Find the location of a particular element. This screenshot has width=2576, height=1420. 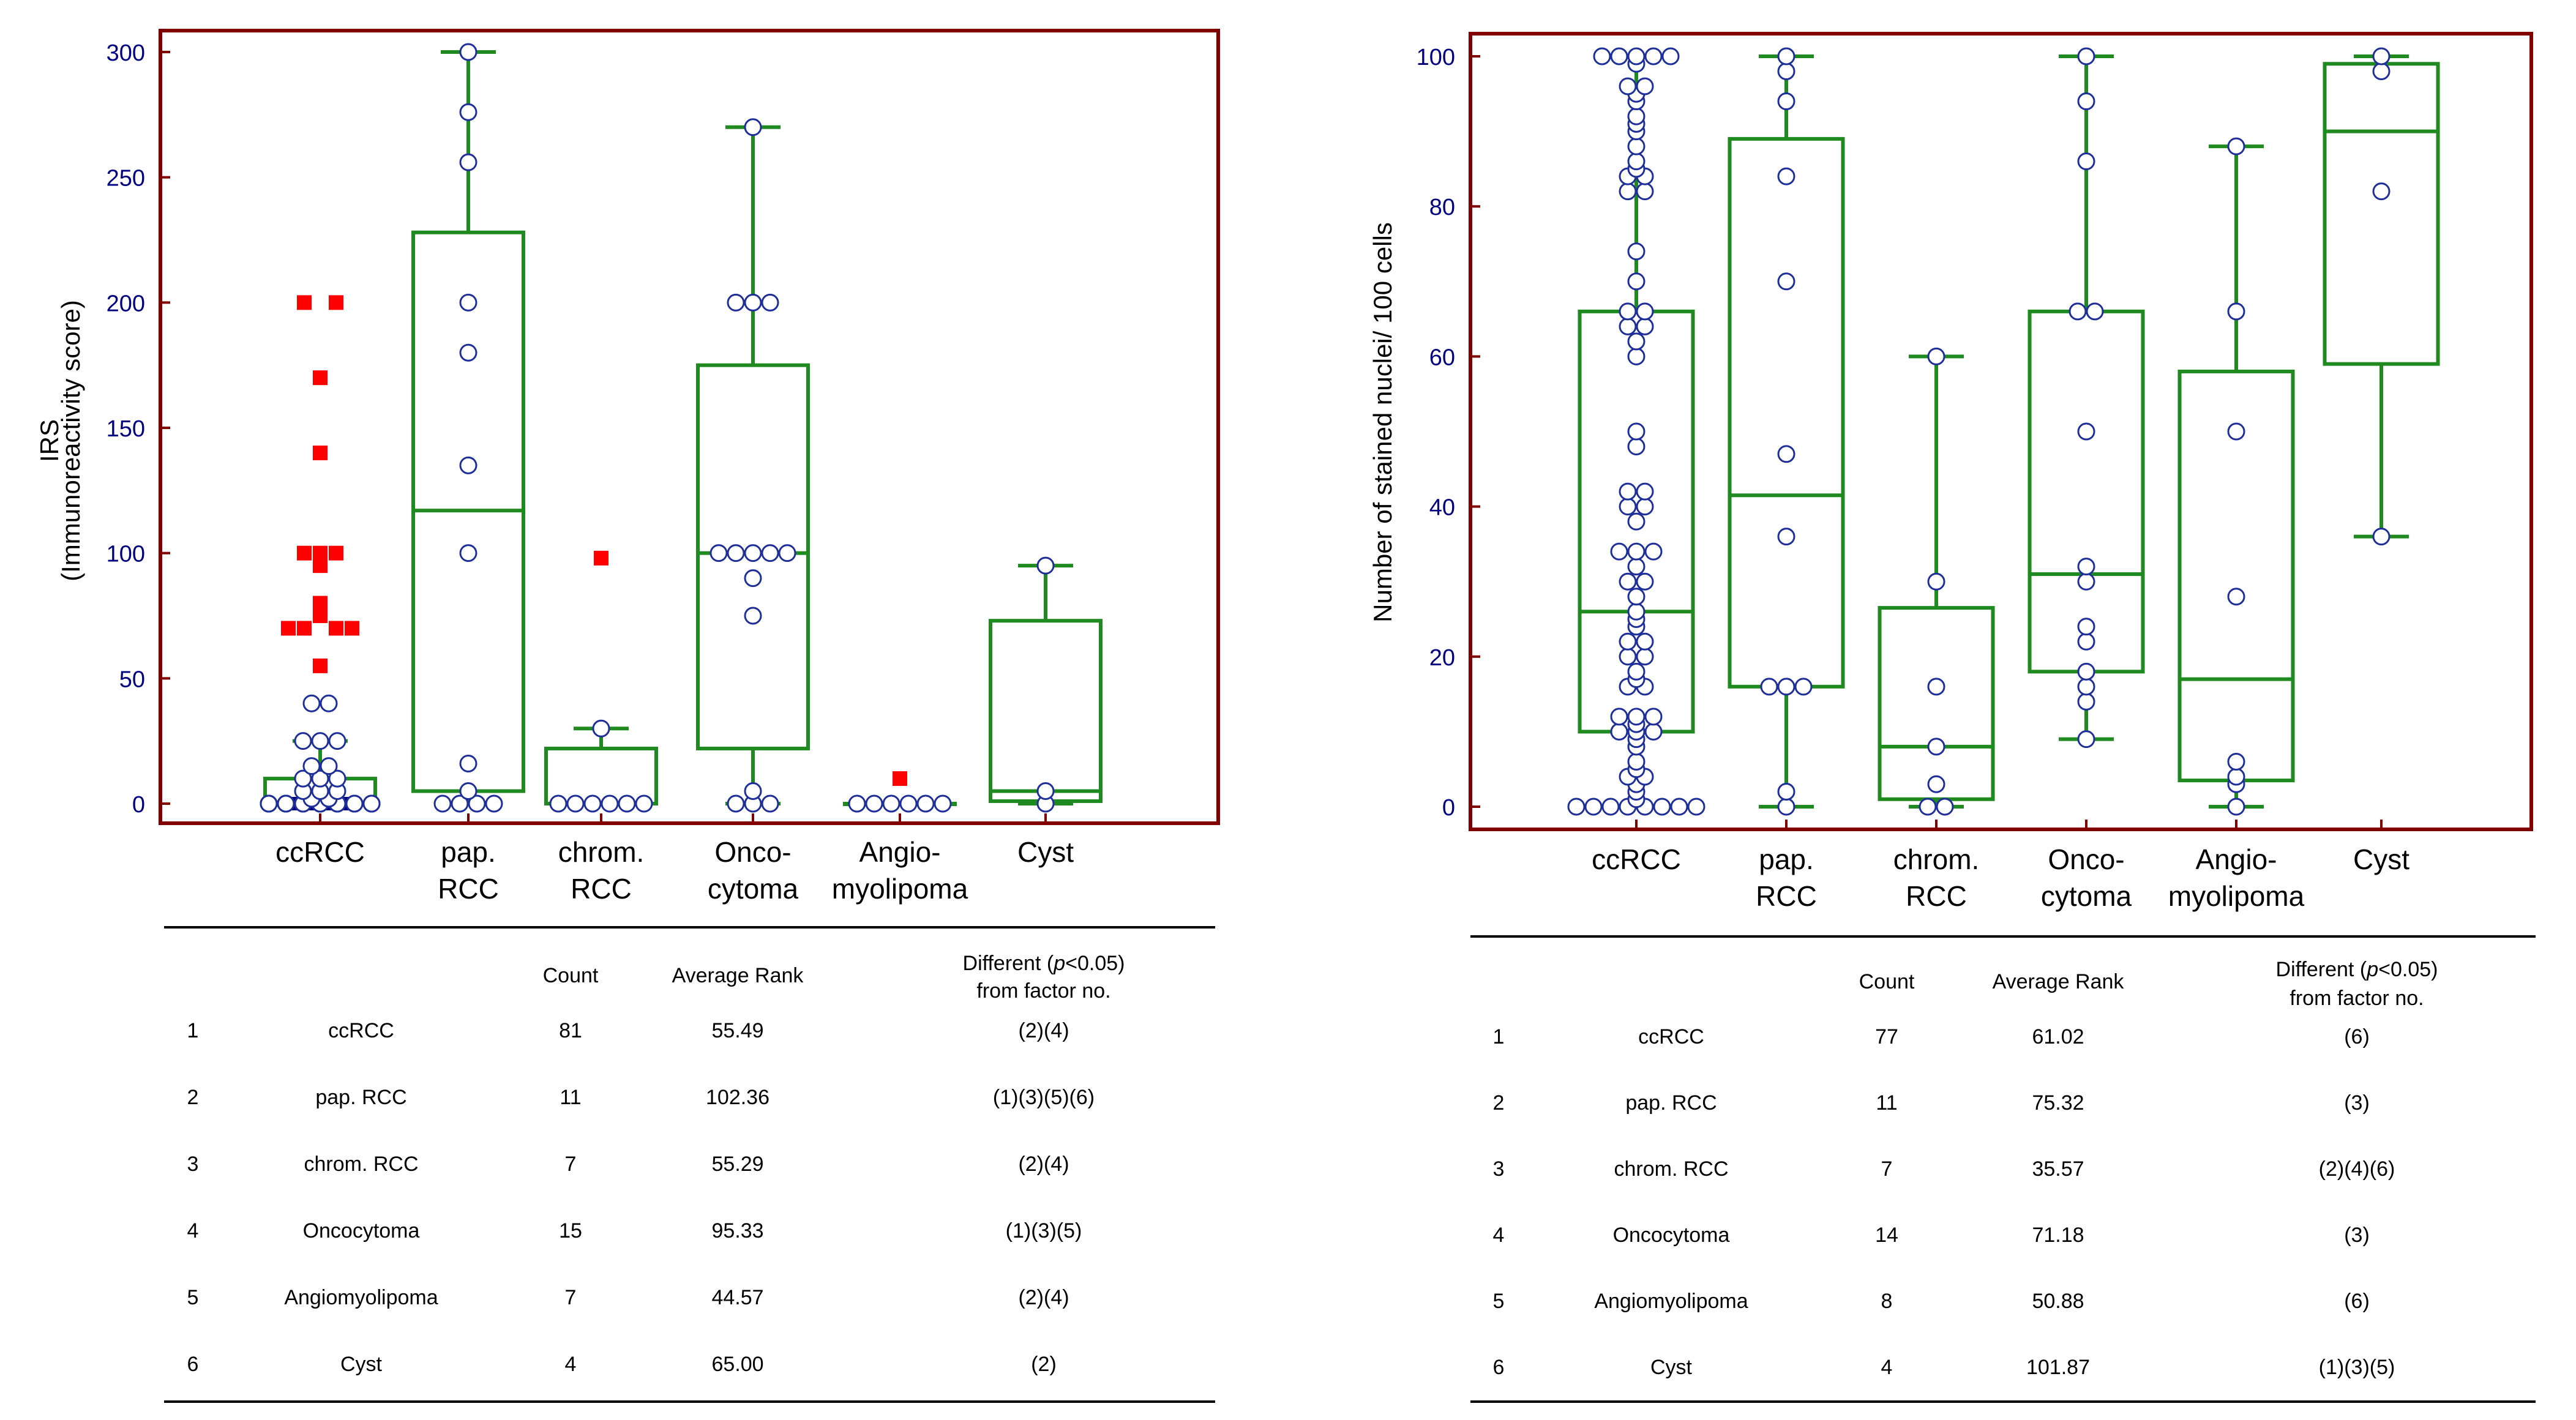

row-average-rank: 71.18 is located at coordinates (2058, 1235).